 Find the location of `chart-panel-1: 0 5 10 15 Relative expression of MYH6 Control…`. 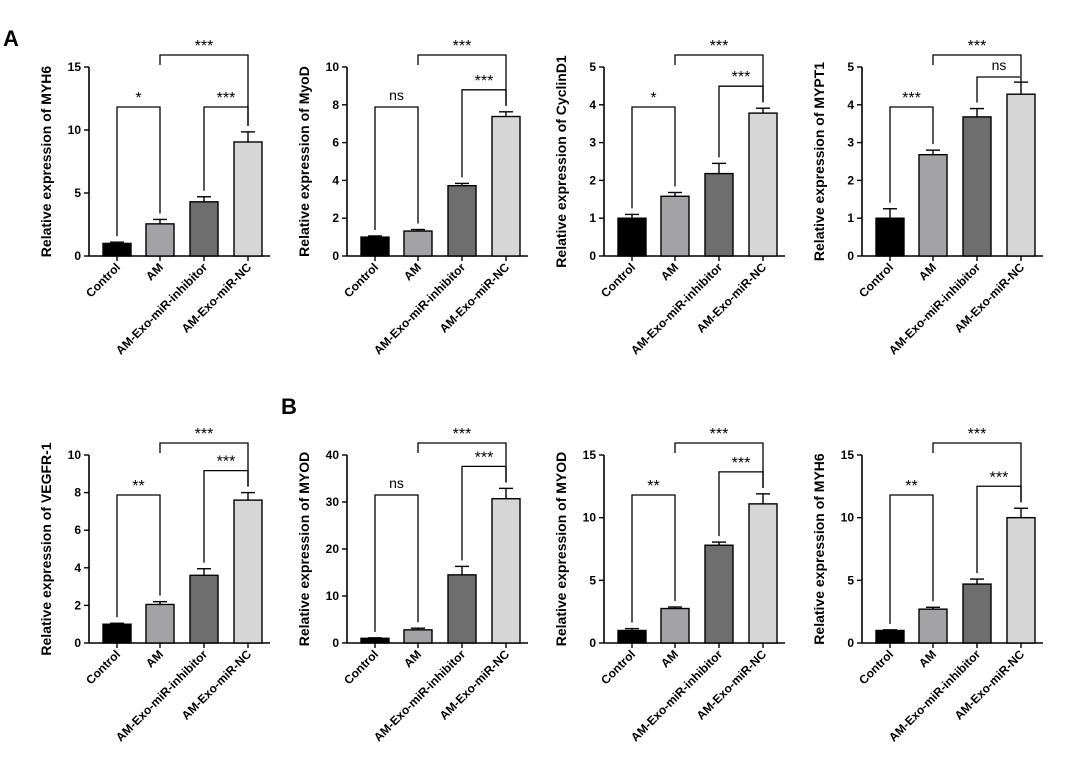

chart-panel-1: 0 5 10 15 Relative expression of MYH6 Control… is located at coordinates (154, 197).